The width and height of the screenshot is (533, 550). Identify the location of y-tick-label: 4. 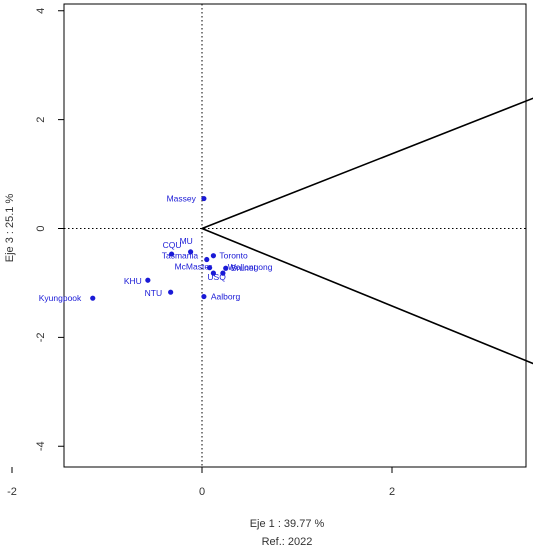
(41, 11).